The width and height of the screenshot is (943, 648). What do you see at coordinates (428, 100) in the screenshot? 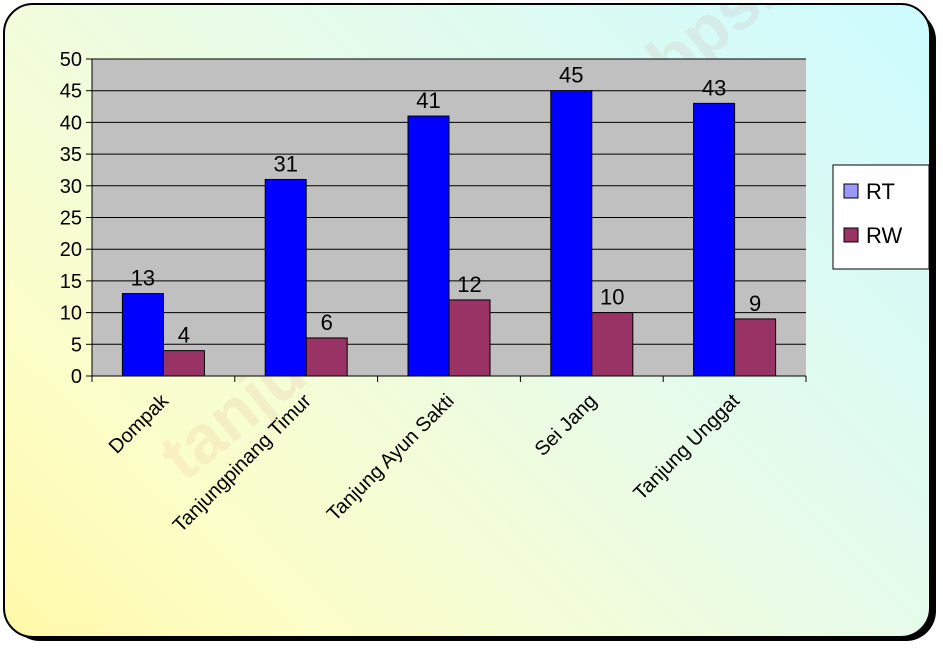
I see `data-label: 41` at bounding box center [428, 100].